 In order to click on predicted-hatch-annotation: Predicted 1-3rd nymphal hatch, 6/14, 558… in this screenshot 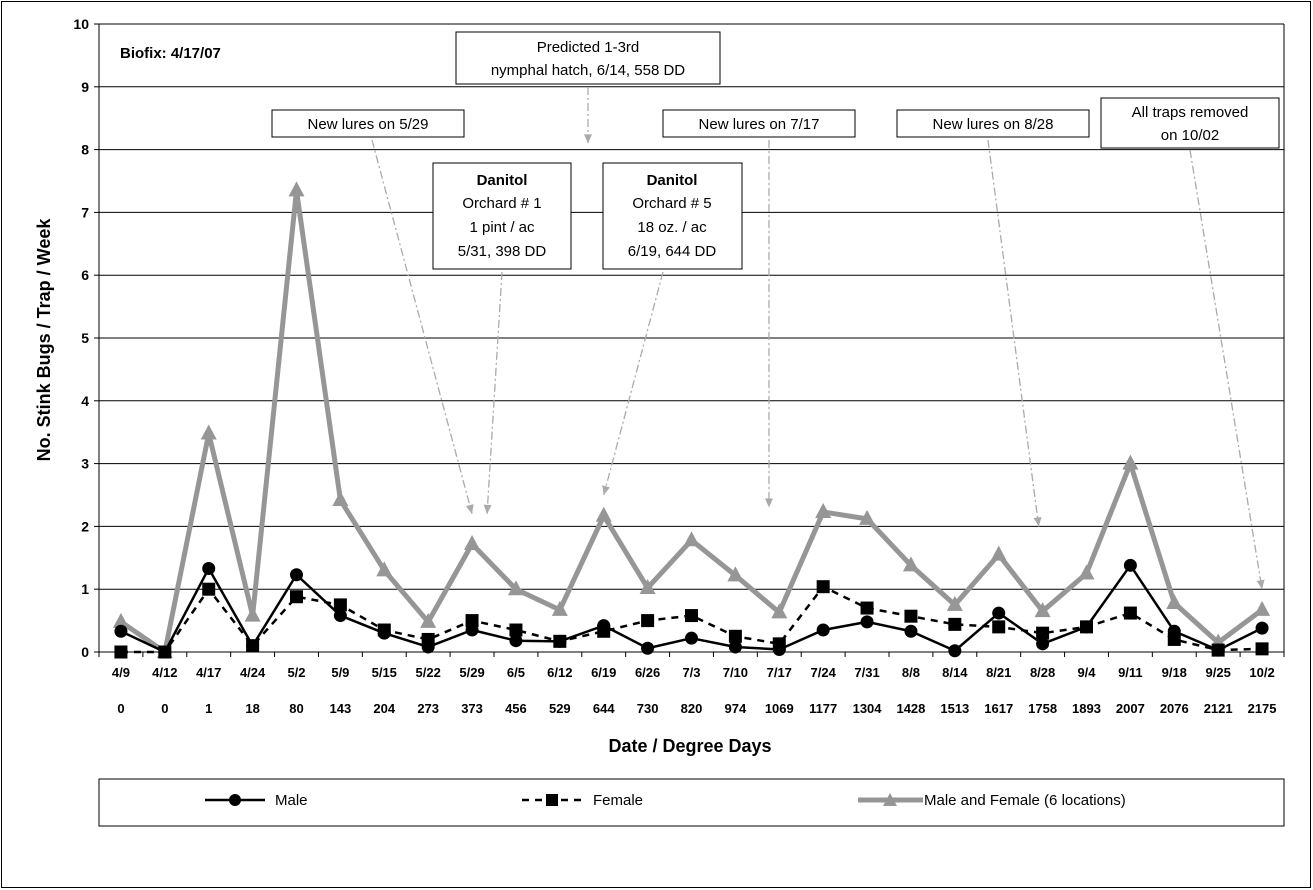, I will do `click(588, 58)`.